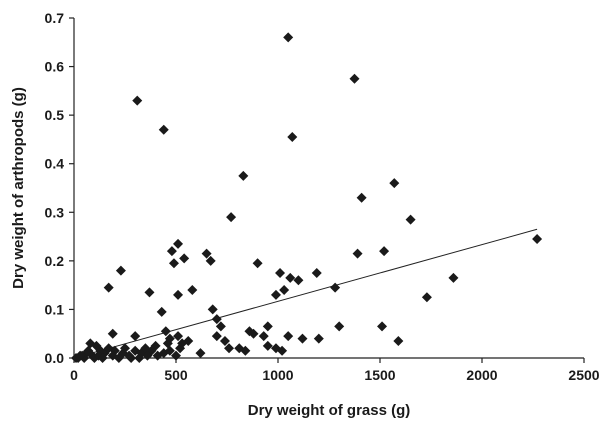  Describe the element at coordinates (329, 410) in the screenshot. I see `x-axis-title: Dry weight of grass (g)` at that location.